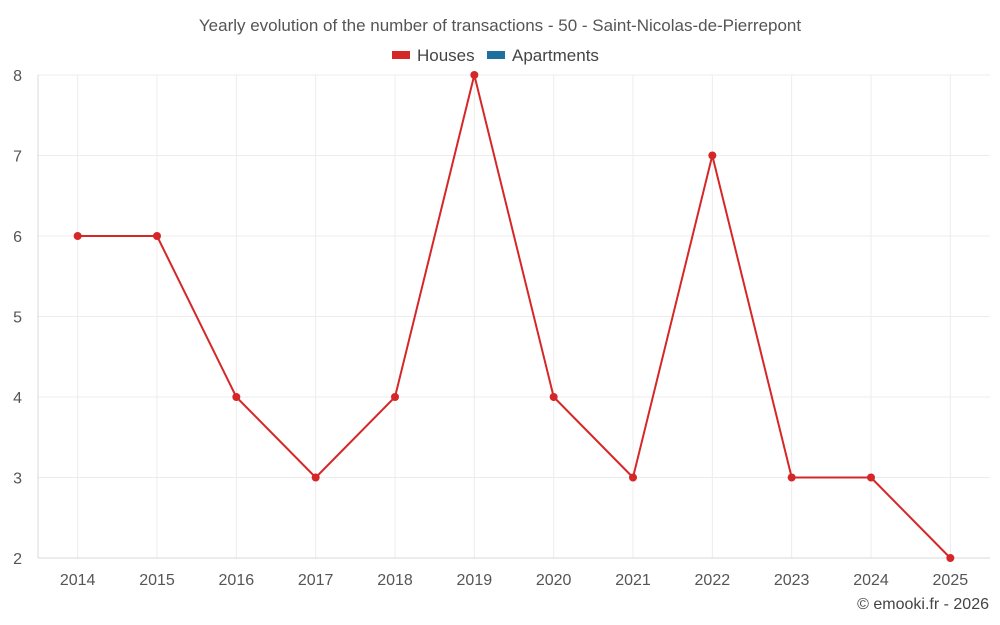 The height and width of the screenshot is (625, 1000). Describe the element at coordinates (871, 580) in the screenshot. I see `x-tick-label: 2024` at that location.